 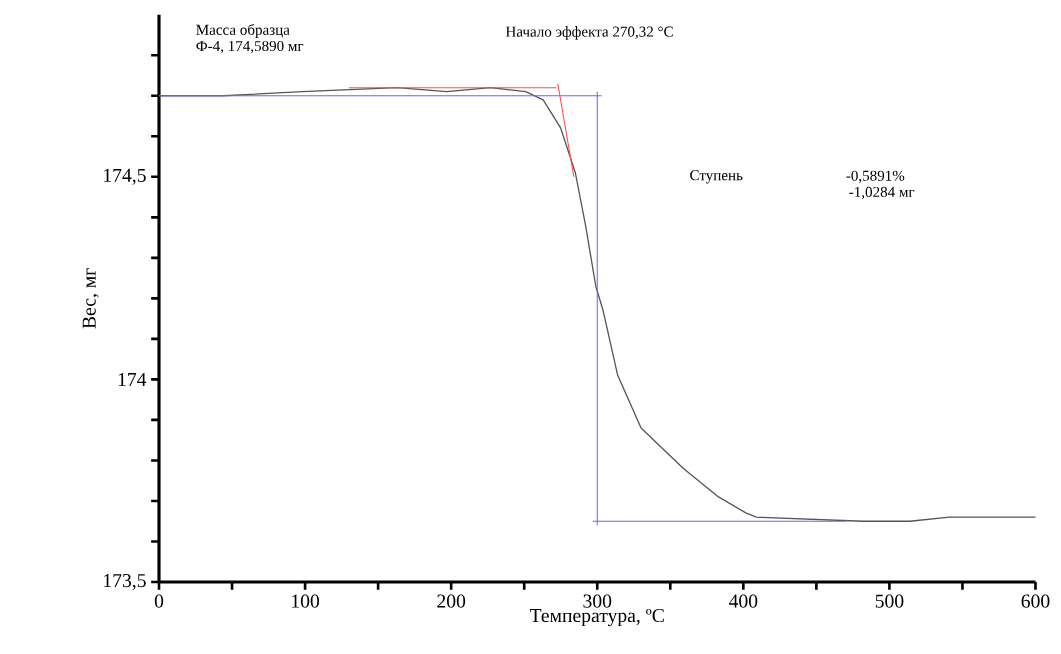 What do you see at coordinates (716, 177) in the screenshot?
I see `annotation: Ступень` at bounding box center [716, 177].